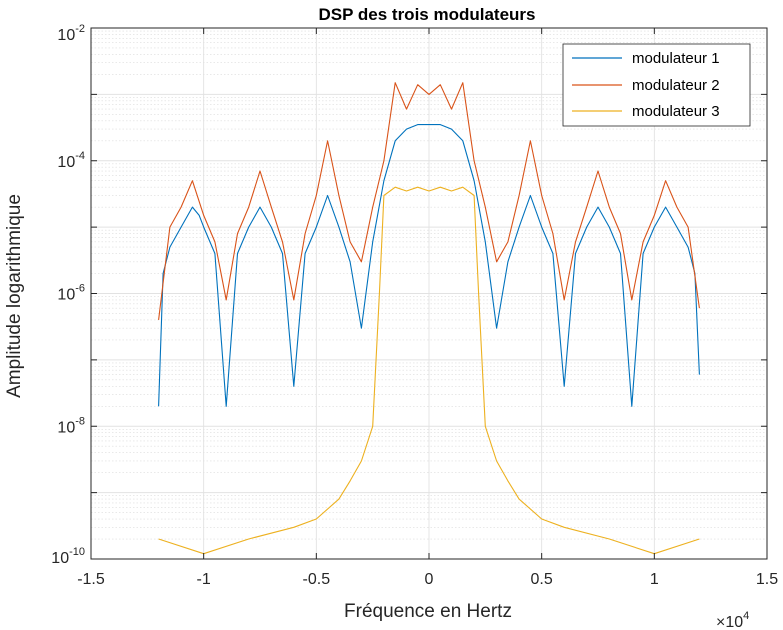  I want to click on y-tick-label: 10⁻², so click(71, 33).